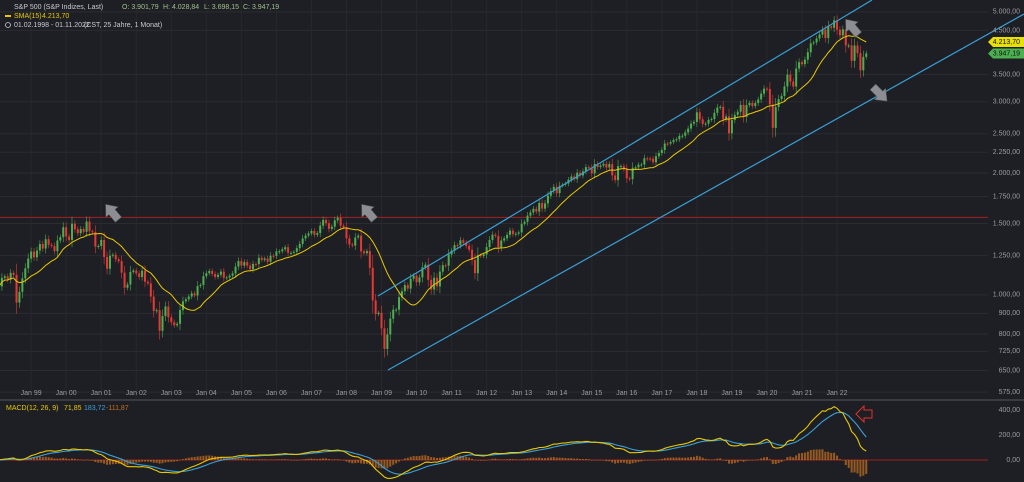 This screenshot has width=1024, height=482. Describe the element at coordinates (1006, 152) in the screenshot. I see `y-tick-label: 2.250,00` at that location.